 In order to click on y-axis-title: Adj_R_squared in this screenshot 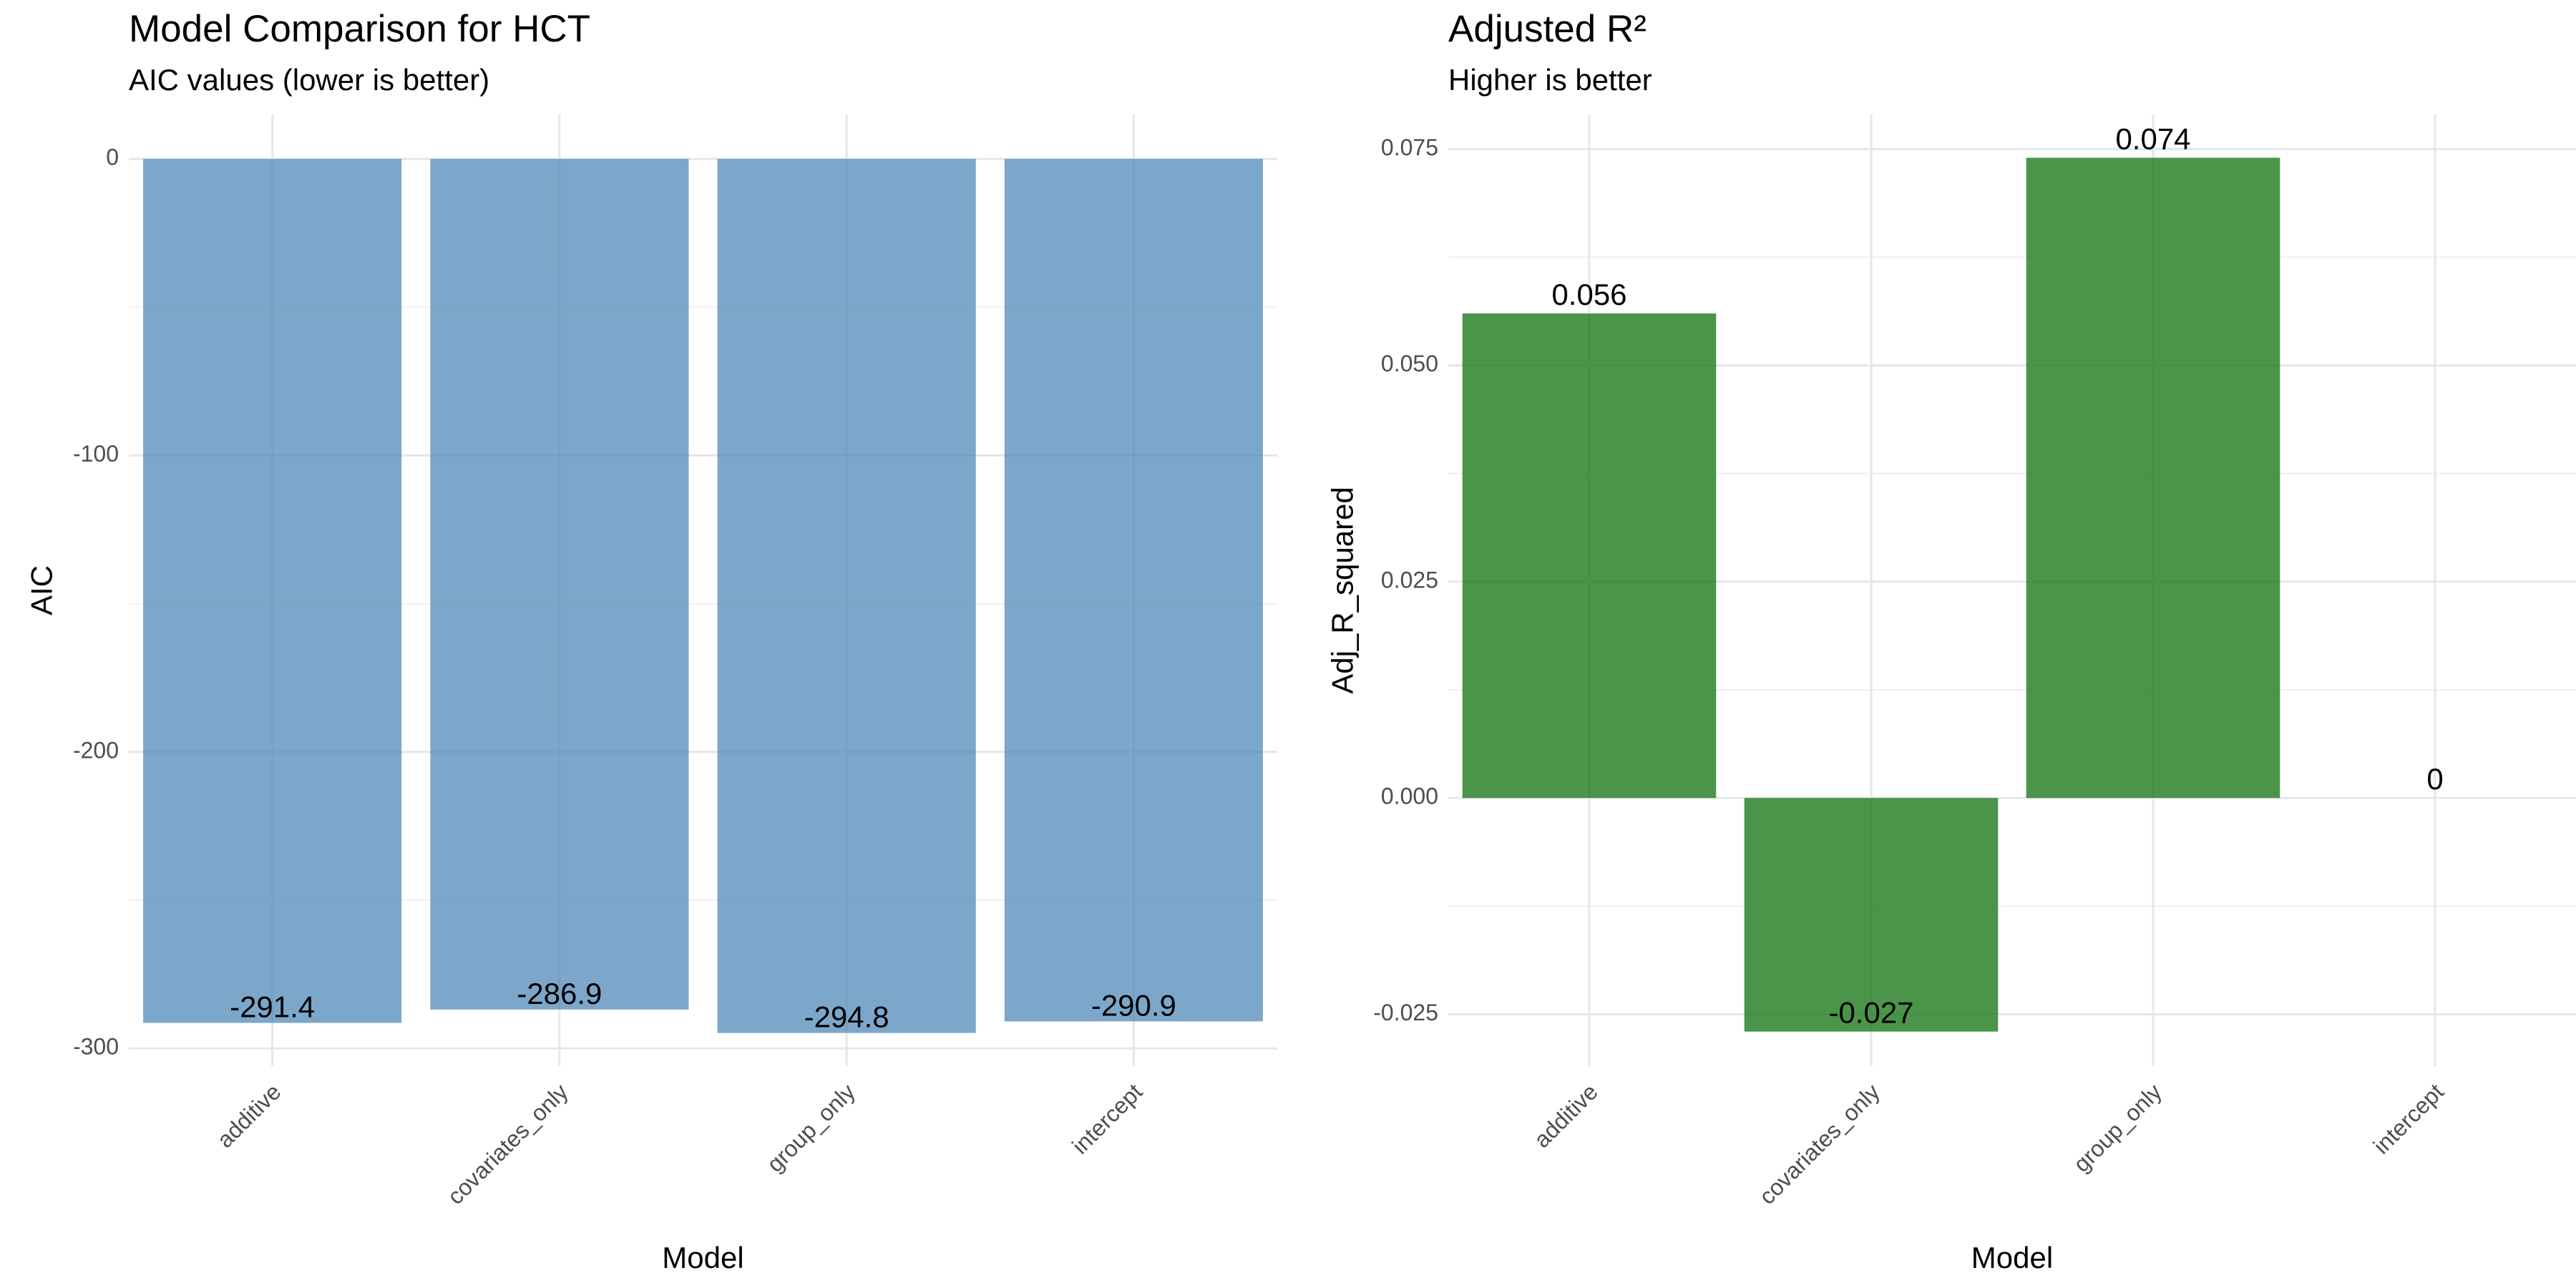, I will do `click(1342, 590)`.